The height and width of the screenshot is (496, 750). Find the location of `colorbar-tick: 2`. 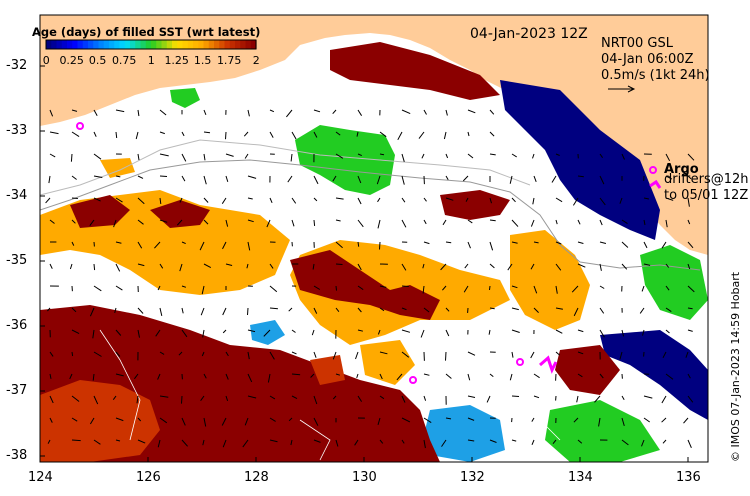

colorbar-tick: 2 is located at coordinates (256, 60).